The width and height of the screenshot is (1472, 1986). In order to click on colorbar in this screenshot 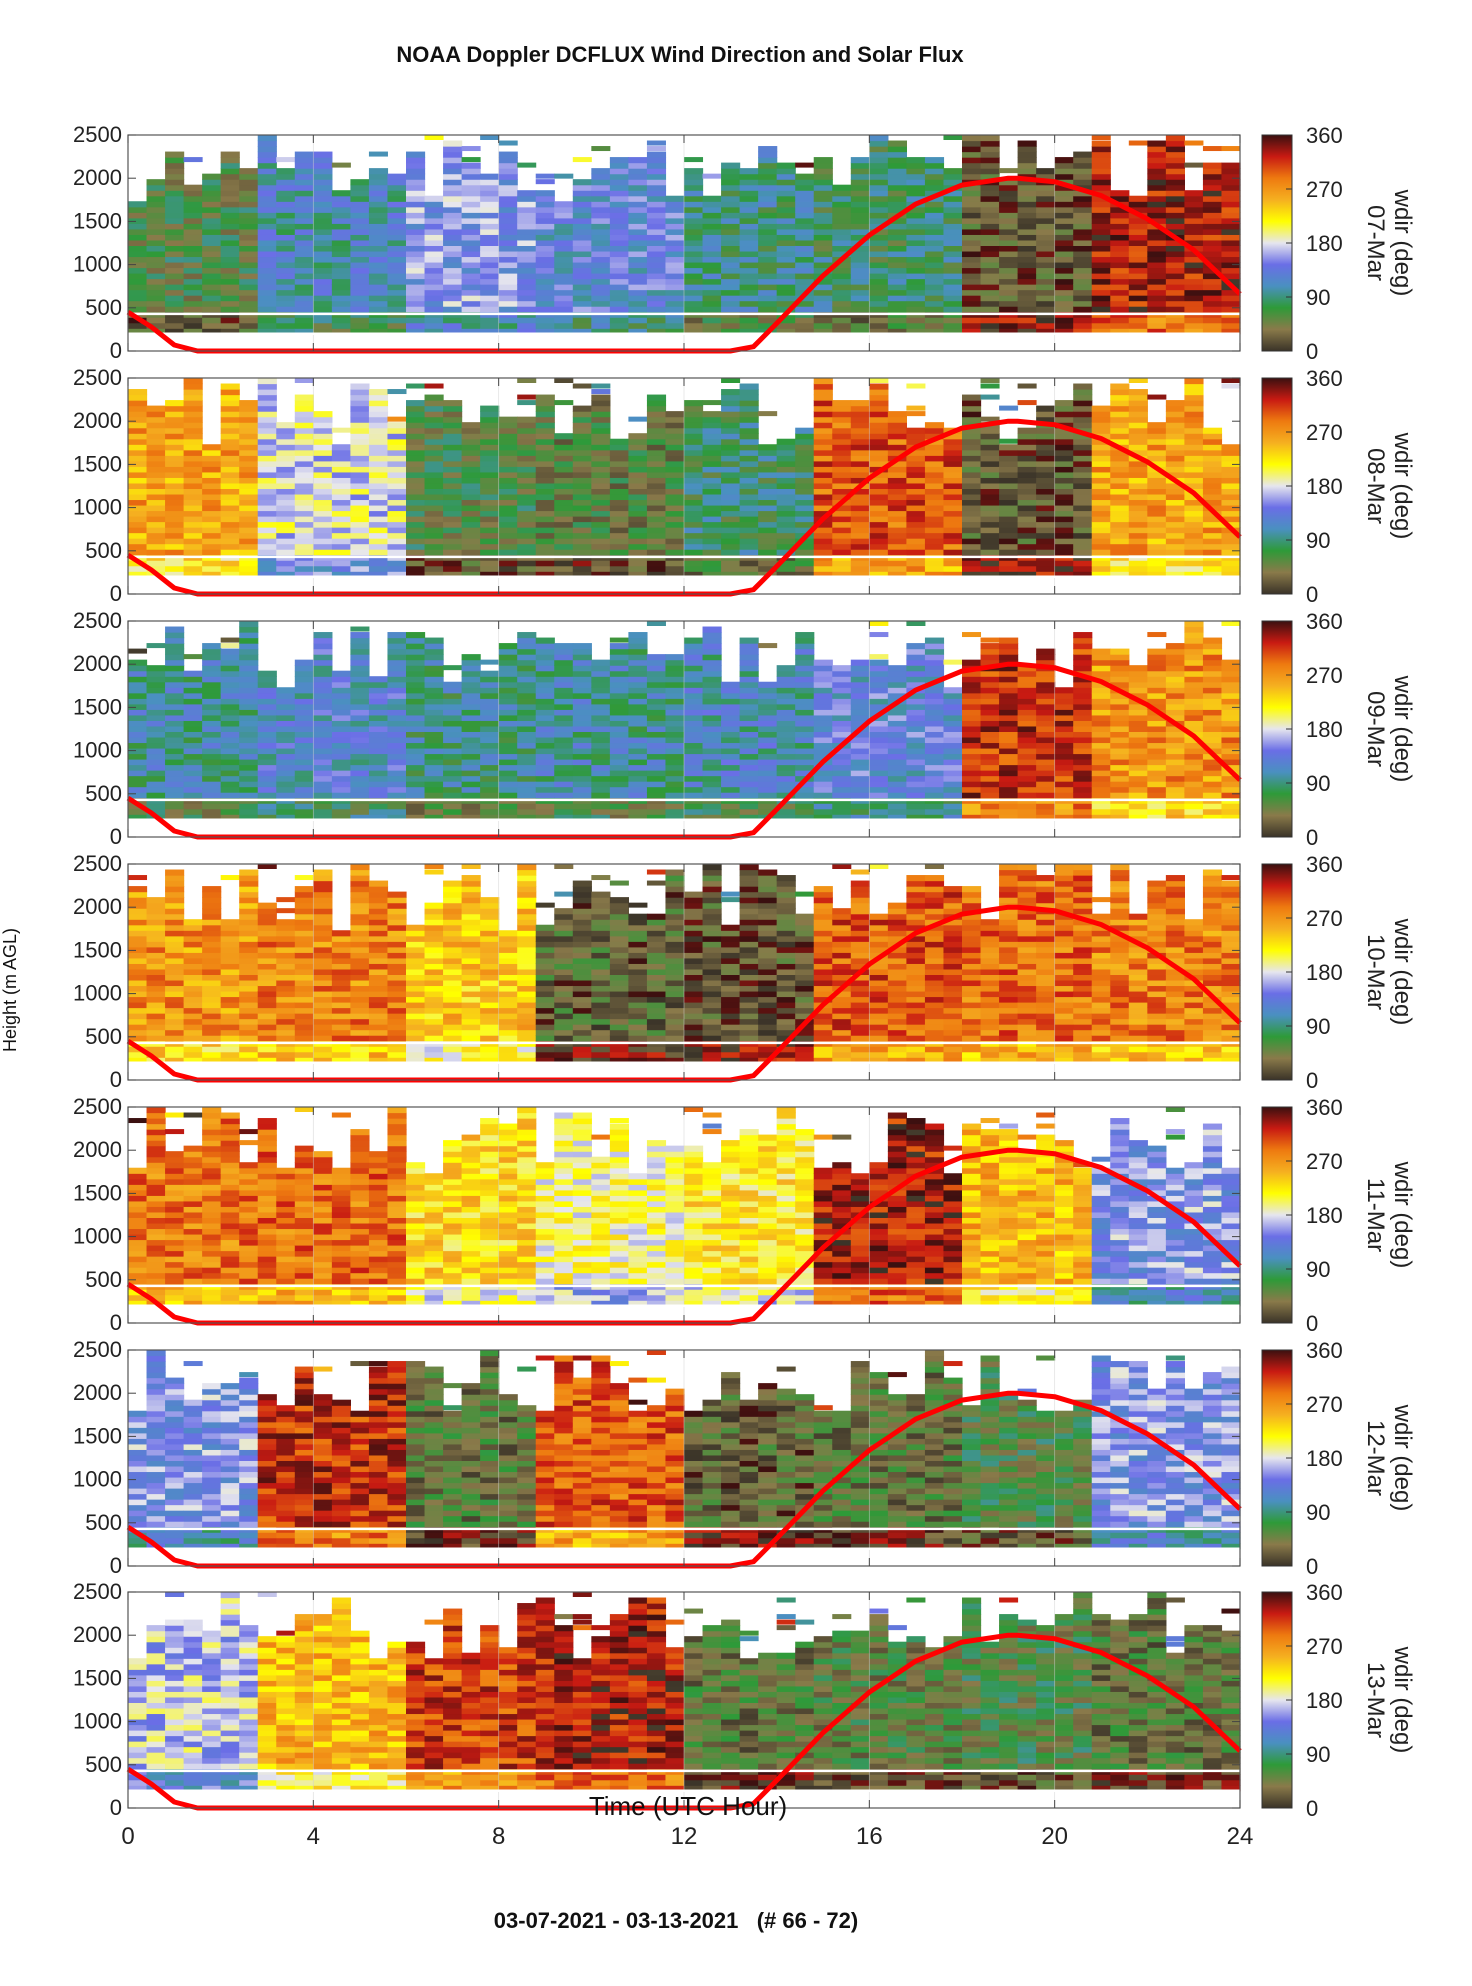, I will do `click(1277, 243)`.